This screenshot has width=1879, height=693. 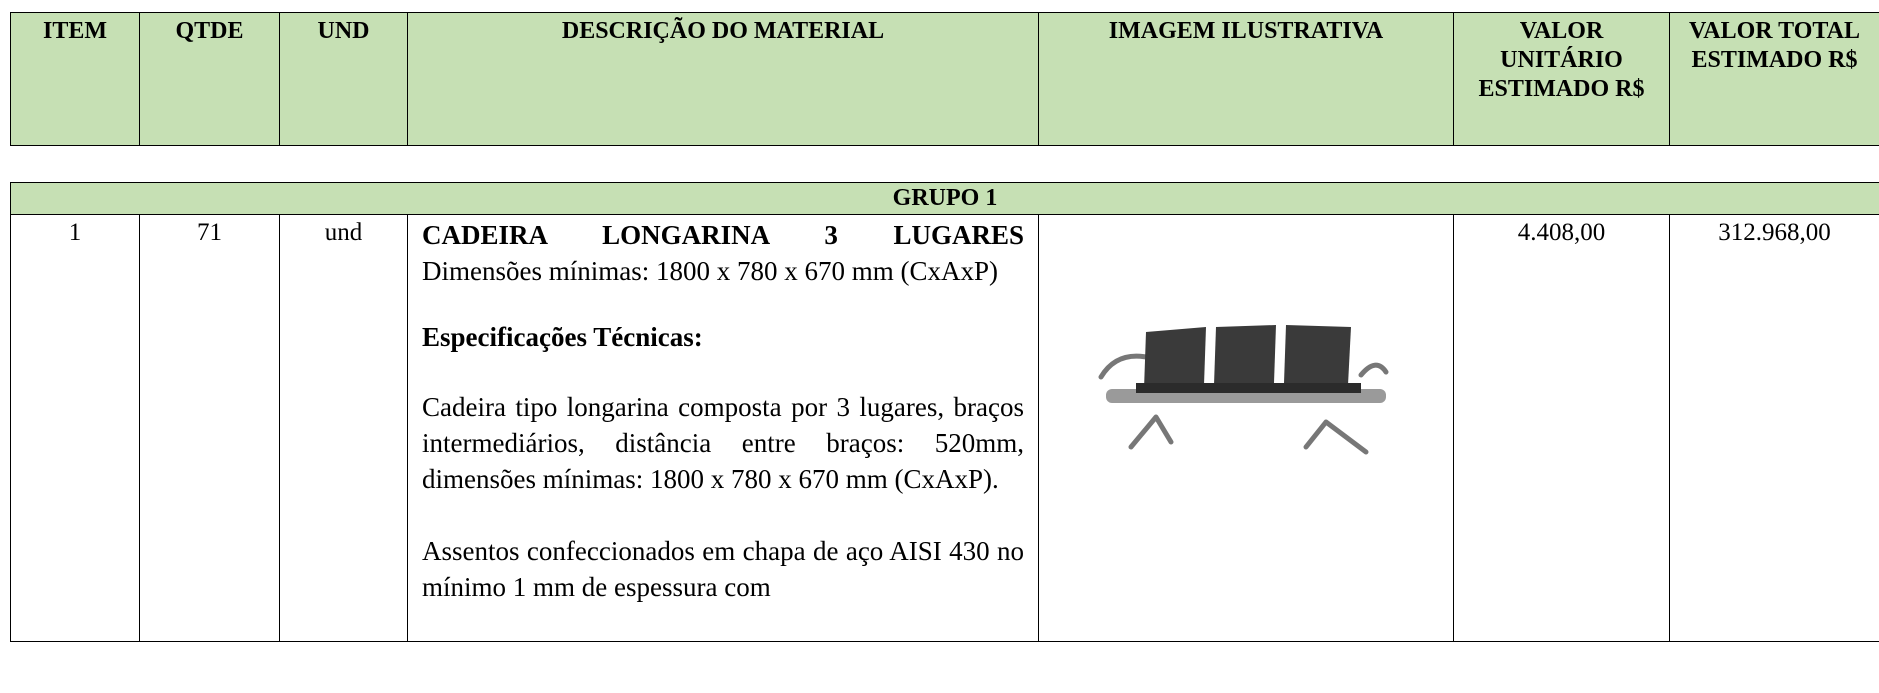 I want to click on group-row: GRUPO 1, so click(x=944, y=198).